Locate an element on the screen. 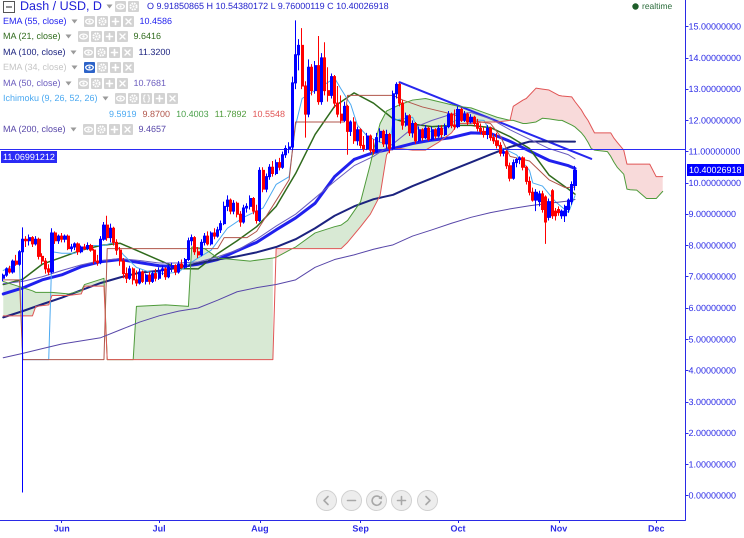 Image resolution: width=744 pixels, height=538 pixels. text: 10.40026918 is located at coordinates (715, 170).